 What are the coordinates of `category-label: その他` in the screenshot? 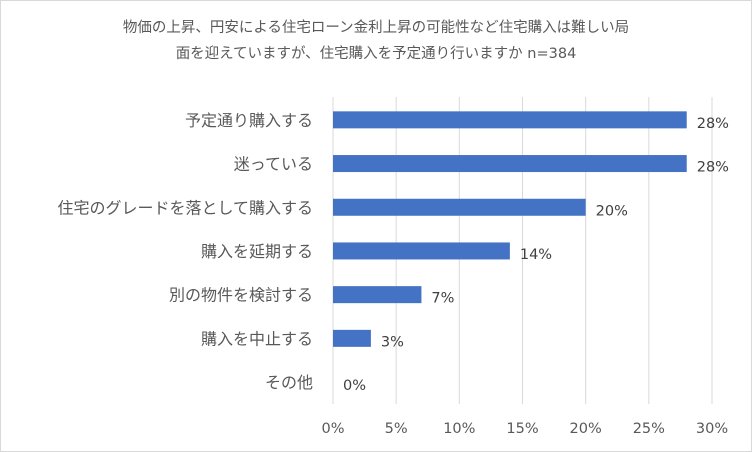 It's located at (289, 382).